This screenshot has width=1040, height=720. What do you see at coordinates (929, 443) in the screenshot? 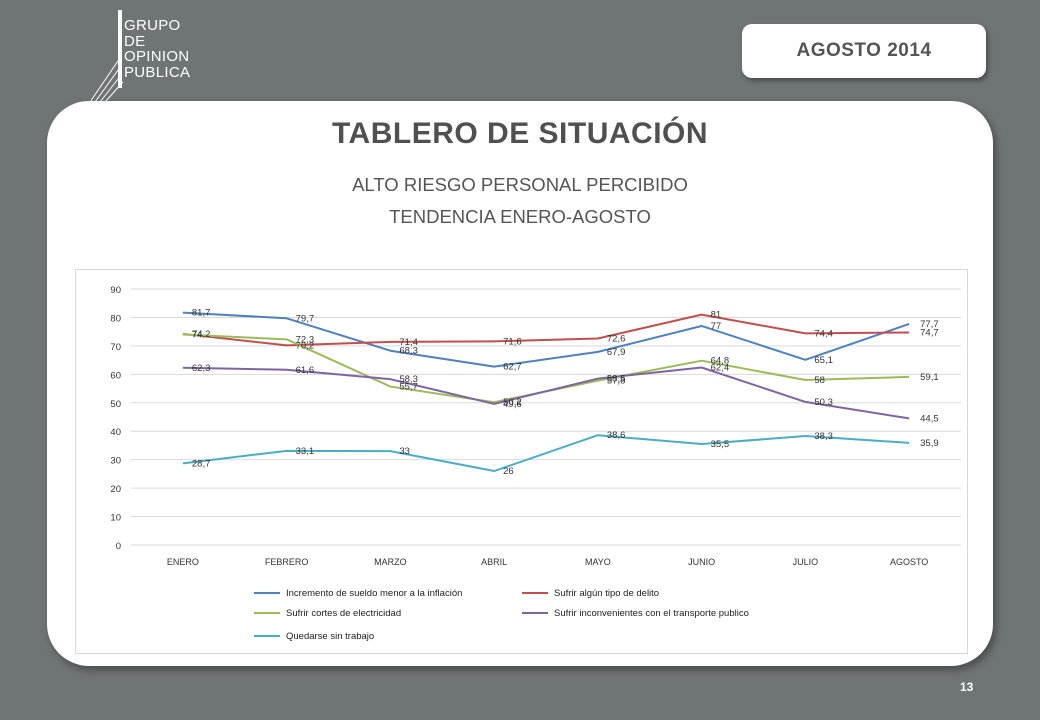
I see `data-label: 35,9` at bounding box center [929, 443].